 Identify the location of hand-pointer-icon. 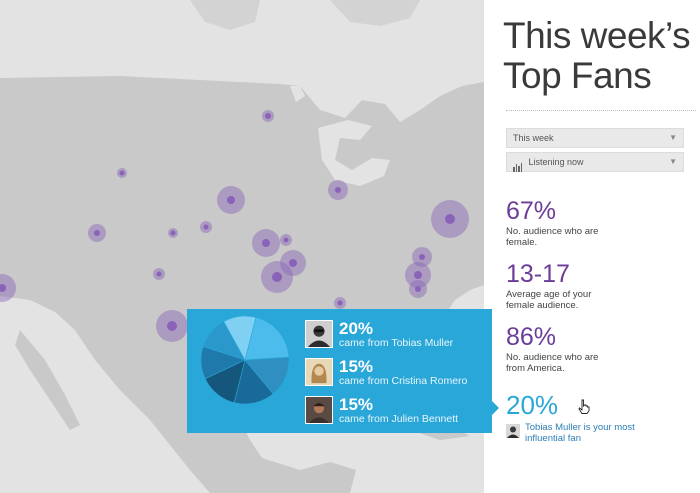
(584, 406).